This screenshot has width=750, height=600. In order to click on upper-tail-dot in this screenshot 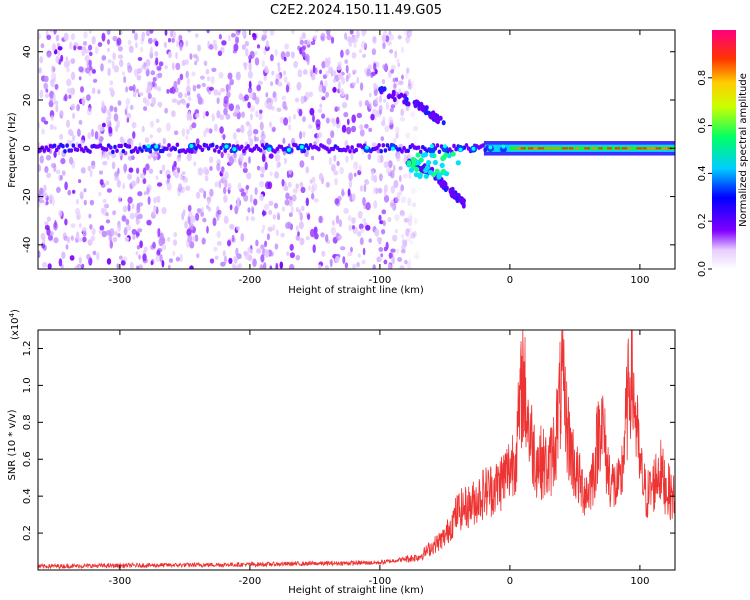, I will do `click(423, 107)`.